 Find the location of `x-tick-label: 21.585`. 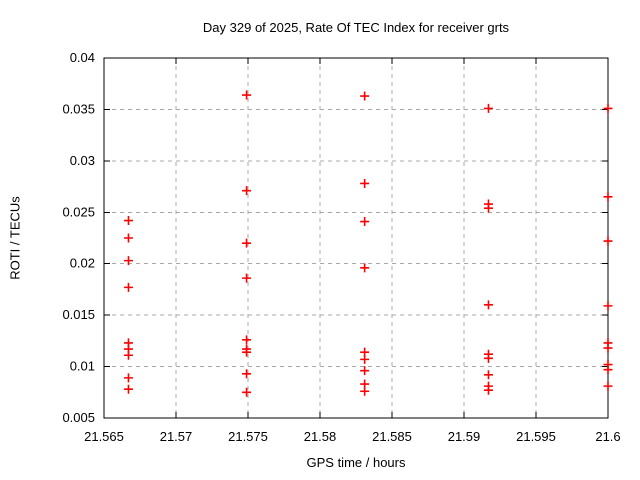

x-tick-label: 21.585 is located at coordinates (392, 436).